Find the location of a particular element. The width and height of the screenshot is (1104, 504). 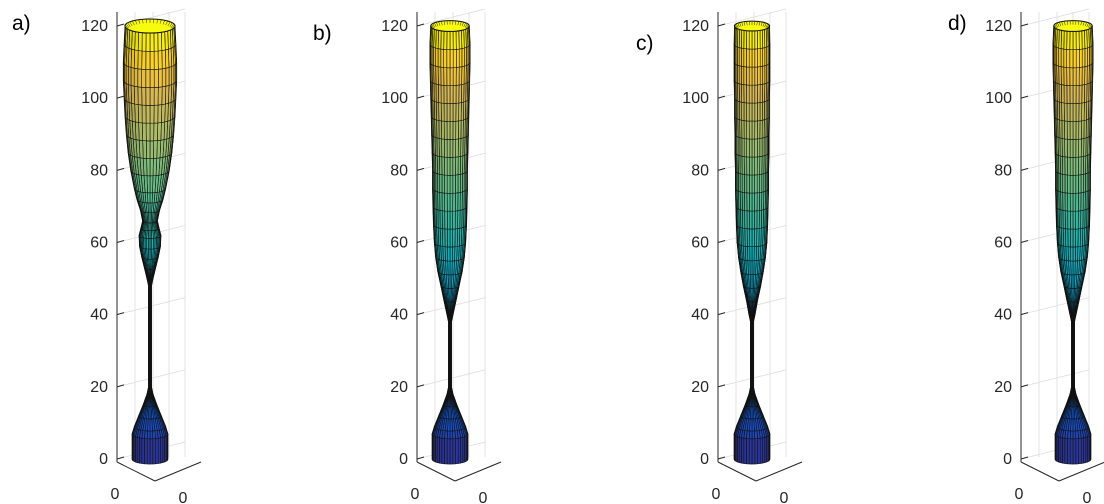

z-tick-label: 100 is located at coordinates (998, 98).